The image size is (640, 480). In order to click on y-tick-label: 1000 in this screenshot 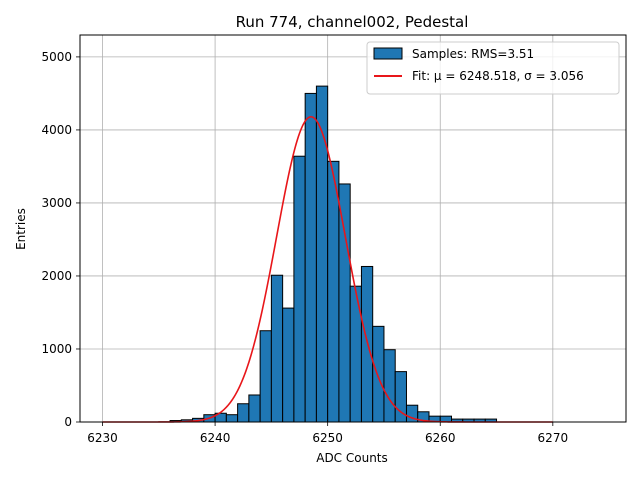, I will do `click(56, 349)`.